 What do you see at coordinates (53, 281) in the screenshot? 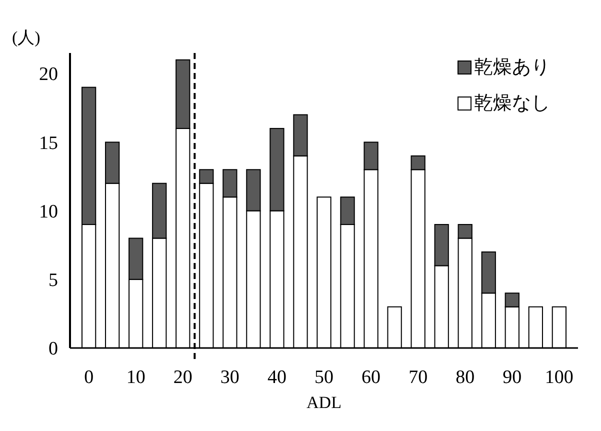
I see `y-tick-label: 5` at bounding box center [53, 281].